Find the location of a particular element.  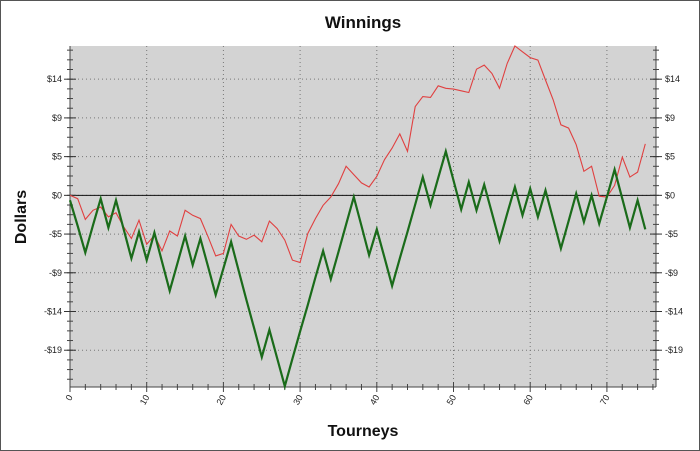

x-tick-label: 50 is located at coordinates (452, 400).